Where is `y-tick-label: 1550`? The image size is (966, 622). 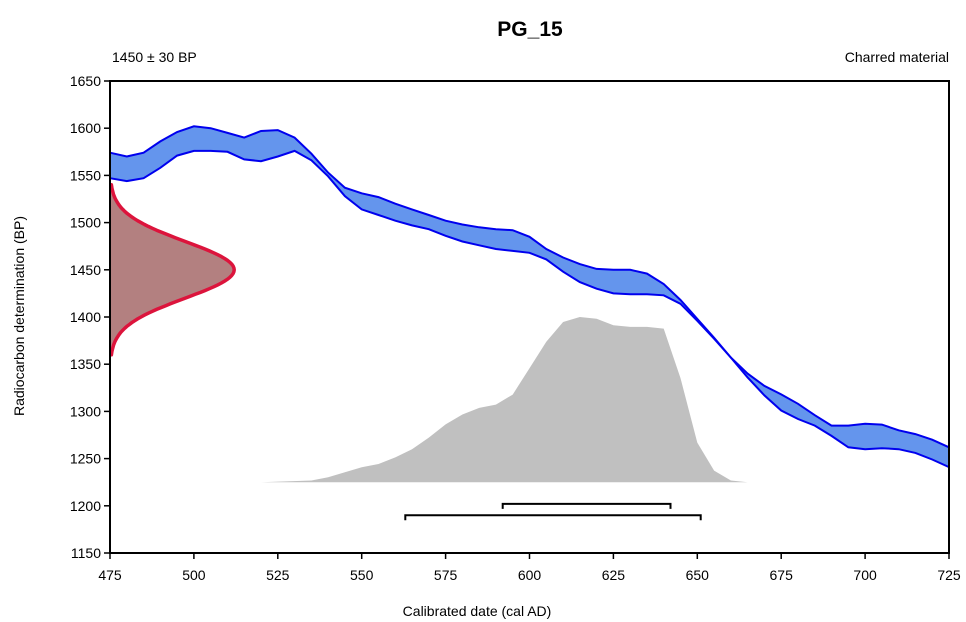
y-tick-label: 1550 is located at coordinates (85, 175).